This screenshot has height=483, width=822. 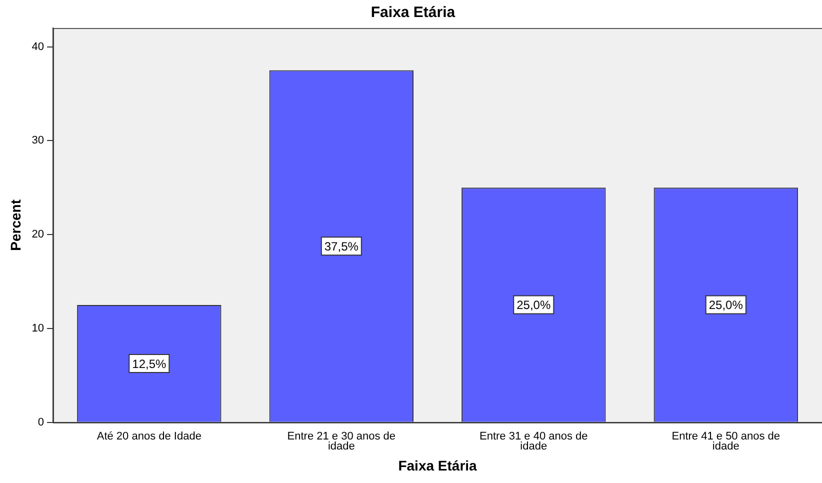 What do you see at coordinates (341, 441) in the screenshot?
I see `x-tick-label: Entre 21 e 30 anos de idade` at bounding box center [341, 441].